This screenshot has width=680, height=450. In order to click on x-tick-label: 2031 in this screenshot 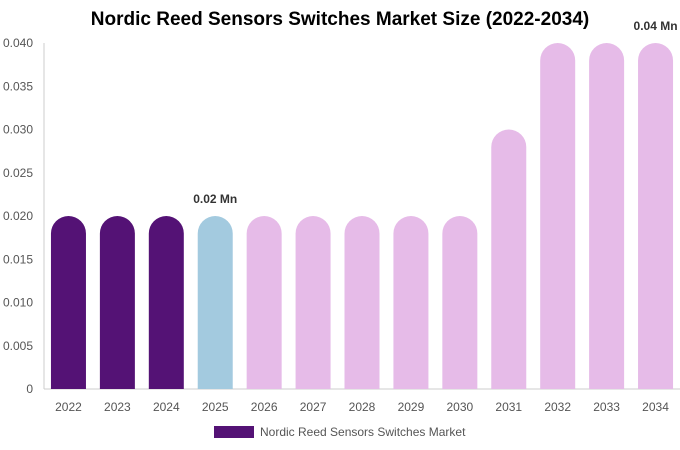, I will do `click(508, 407)`.